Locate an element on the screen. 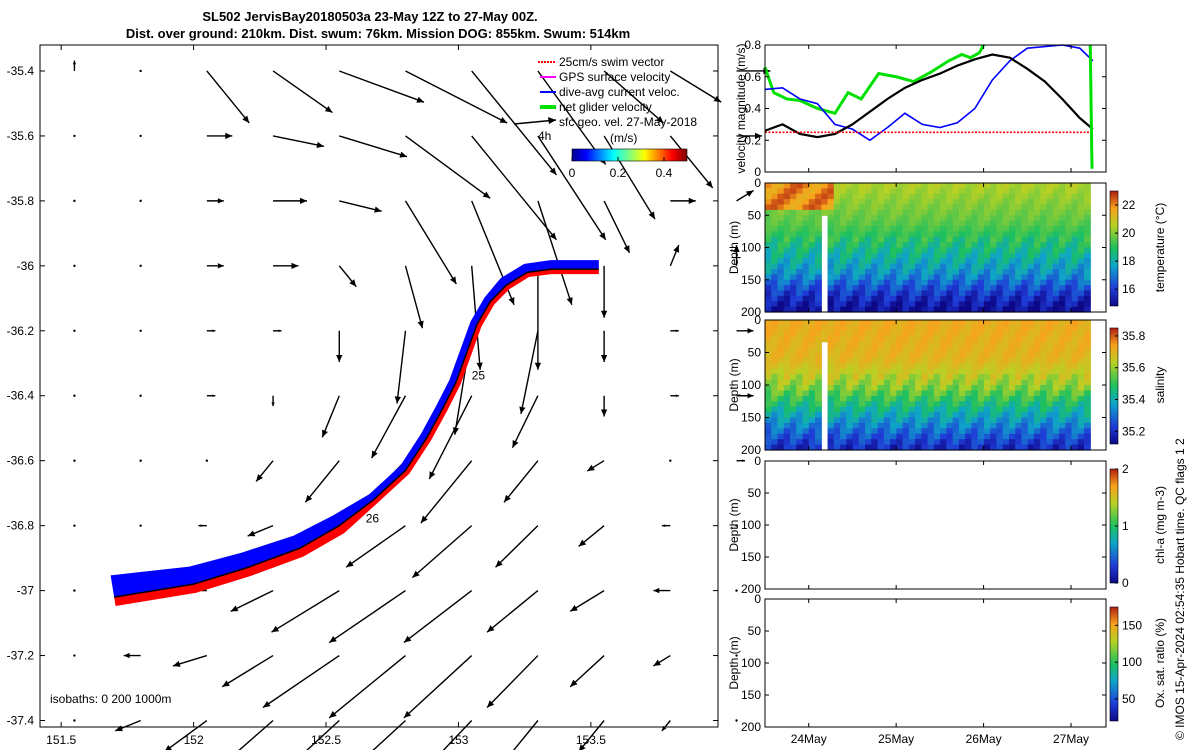 This screenshot has height=750, width=1200. map-colorbar is located at coordinates (629, 155).